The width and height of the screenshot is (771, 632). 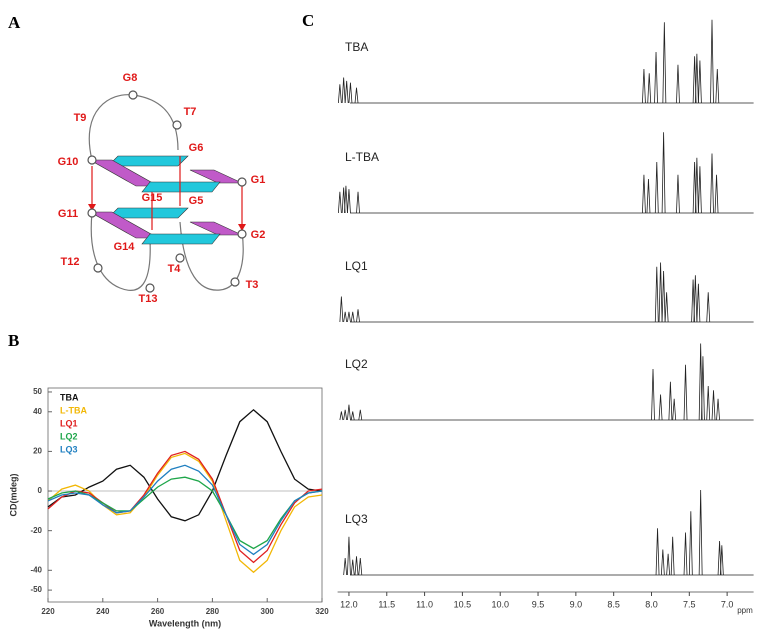 What do you see at coordinates (576, 604) in the screenshot?
I see `x-tick-label: 9.0` at bounding box center [576, 604].